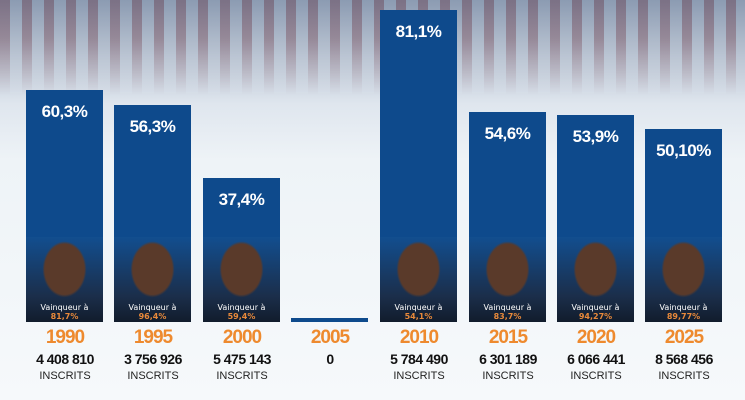 The height and width of the screenshot is (400, 745). What do you see at coordinates (329, 320) in the screenshot?
I see `bar-2005` at bounding box center [329, 320].